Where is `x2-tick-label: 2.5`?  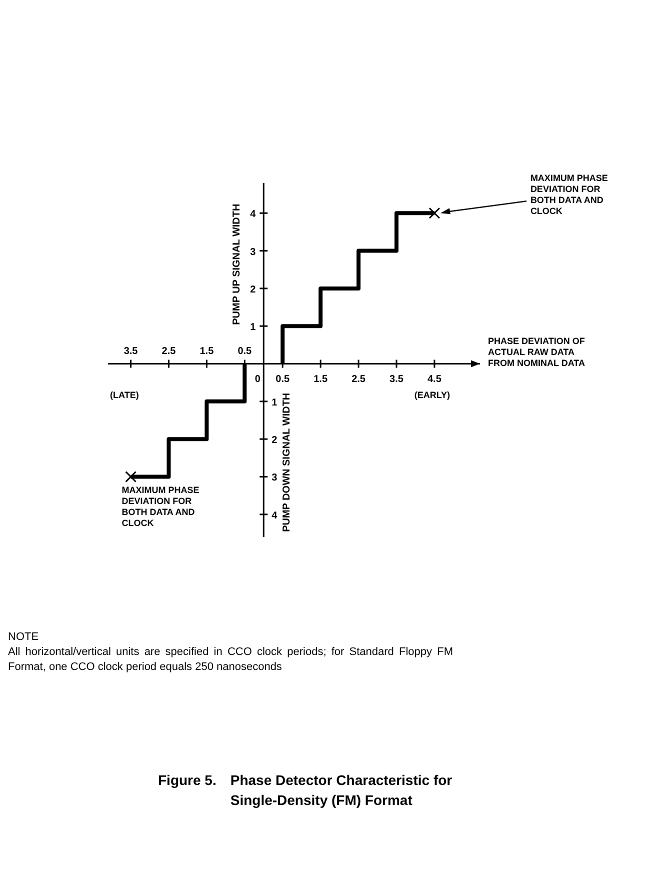
x2-tick-label: 2.5 is located at coordinates (169, 351).